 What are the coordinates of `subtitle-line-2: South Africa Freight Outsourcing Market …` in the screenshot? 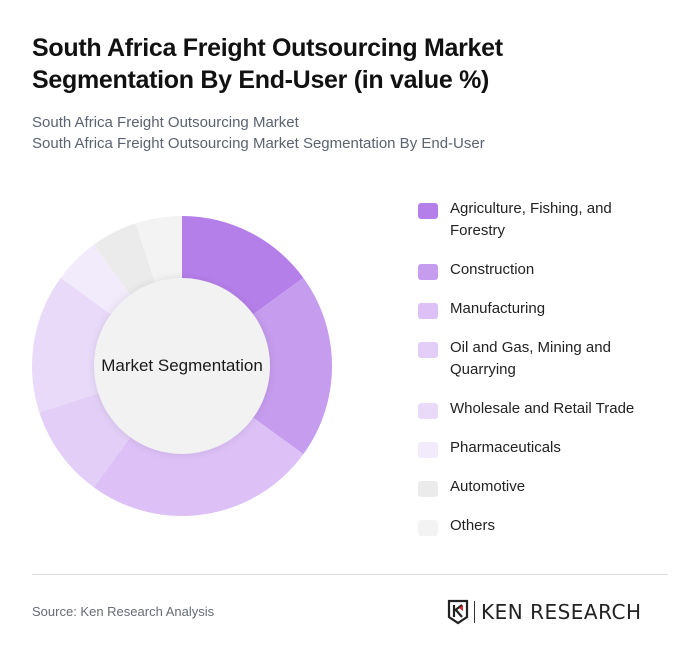 It's located at (258, 143).